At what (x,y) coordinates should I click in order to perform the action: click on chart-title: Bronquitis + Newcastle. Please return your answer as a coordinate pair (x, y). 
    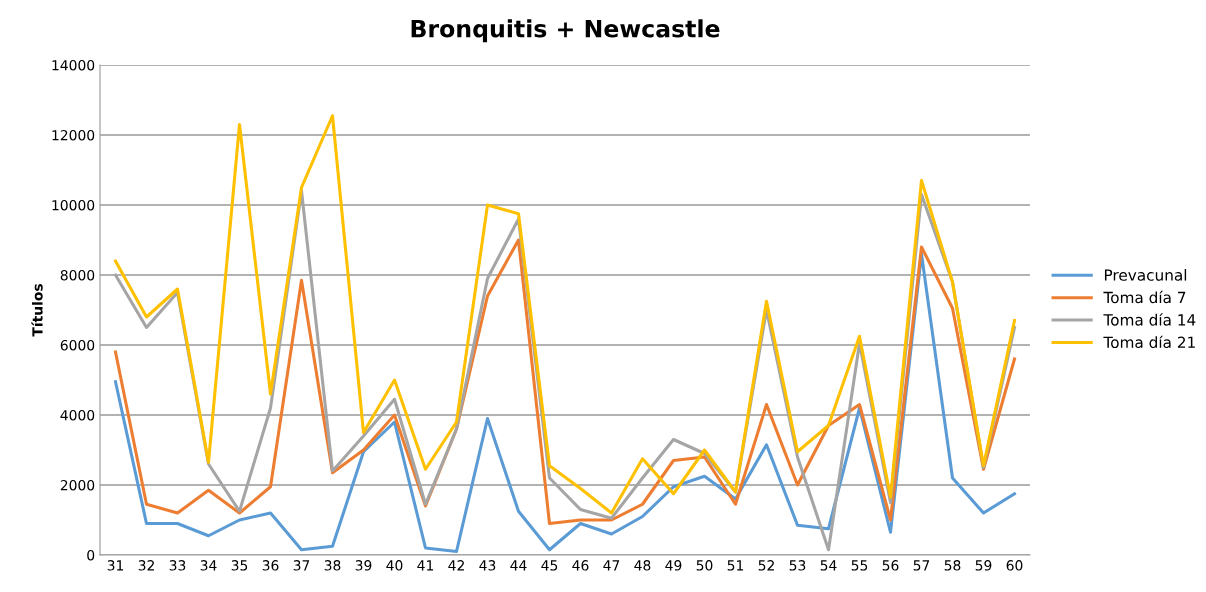
    Looking at the image, I should click on (565, 31).